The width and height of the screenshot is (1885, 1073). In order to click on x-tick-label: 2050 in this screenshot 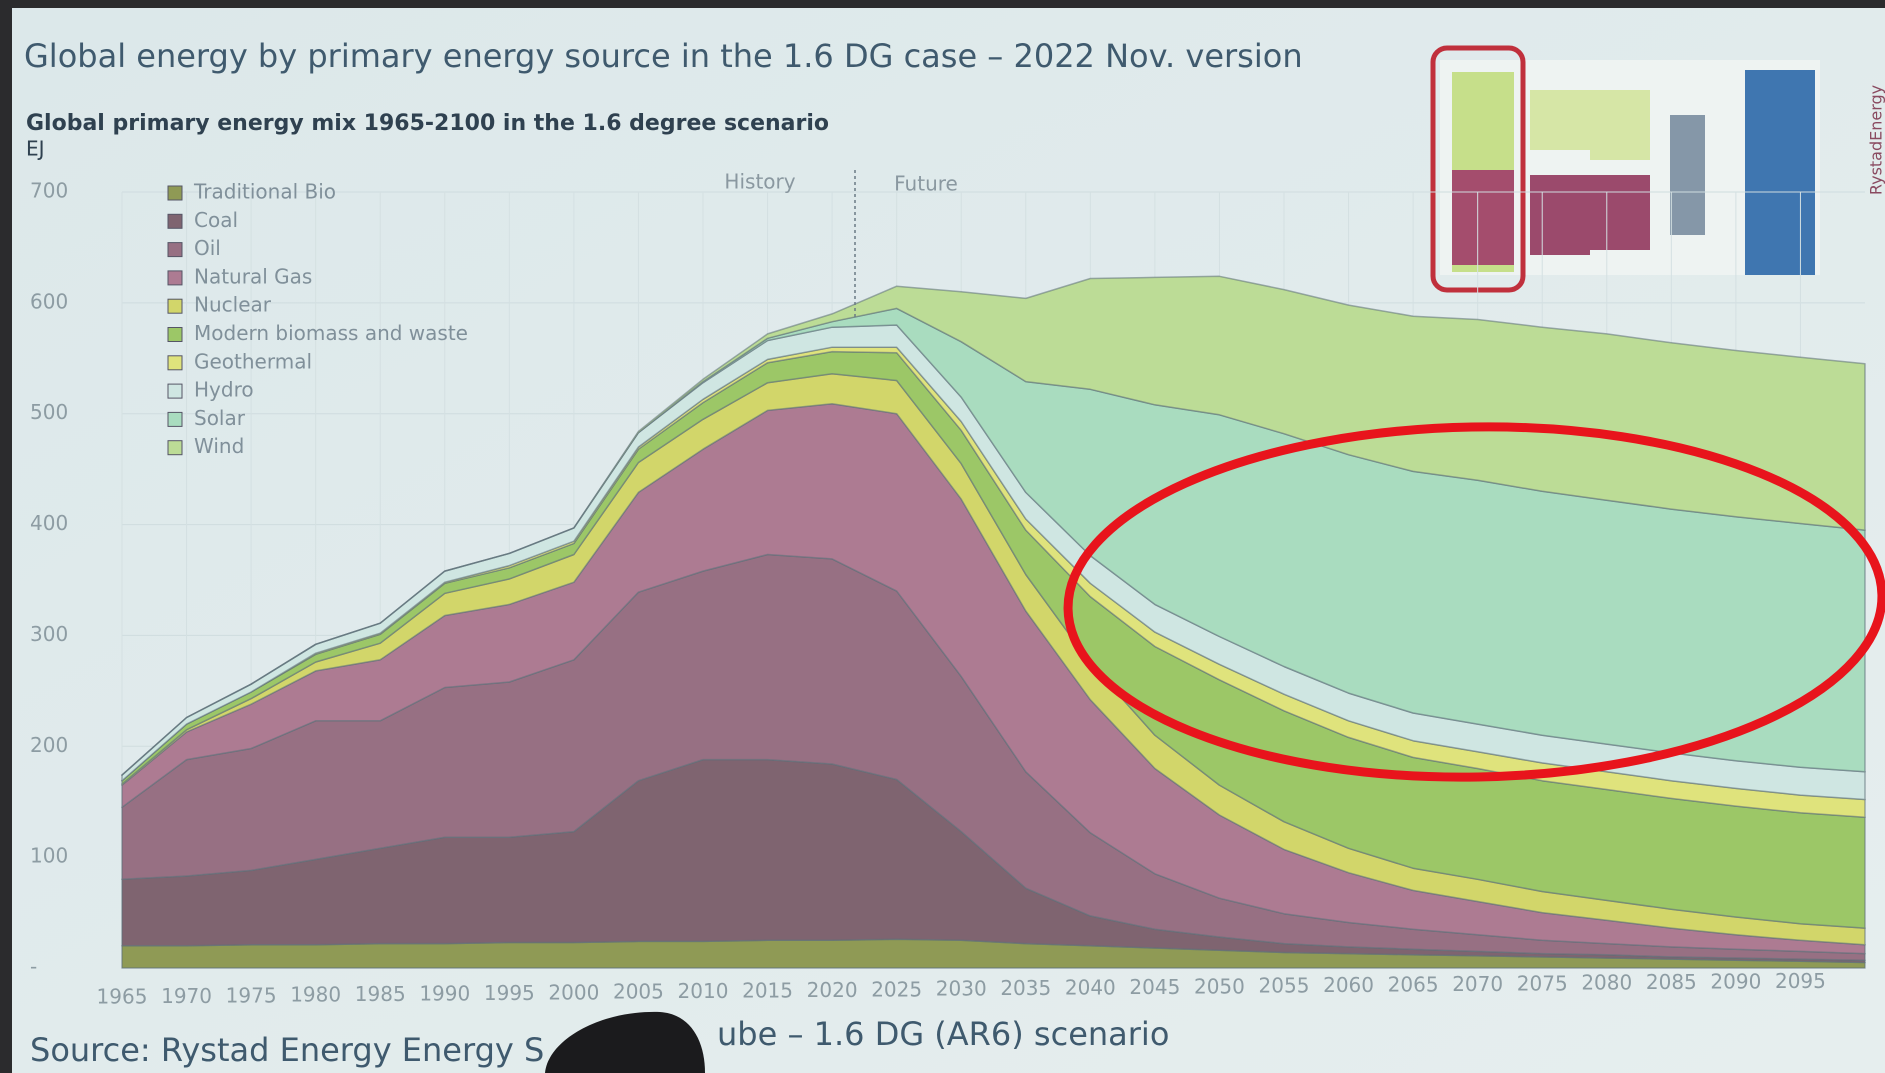, I will do `click(1219, 986)`.